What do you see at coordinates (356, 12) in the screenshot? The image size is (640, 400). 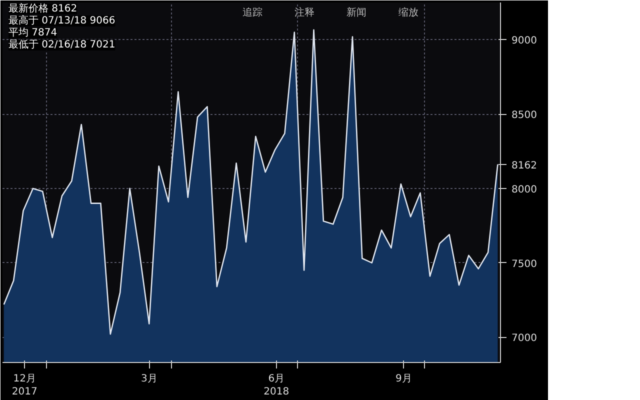 I see `annotation: 新闻` at bounding box center [356, 12].